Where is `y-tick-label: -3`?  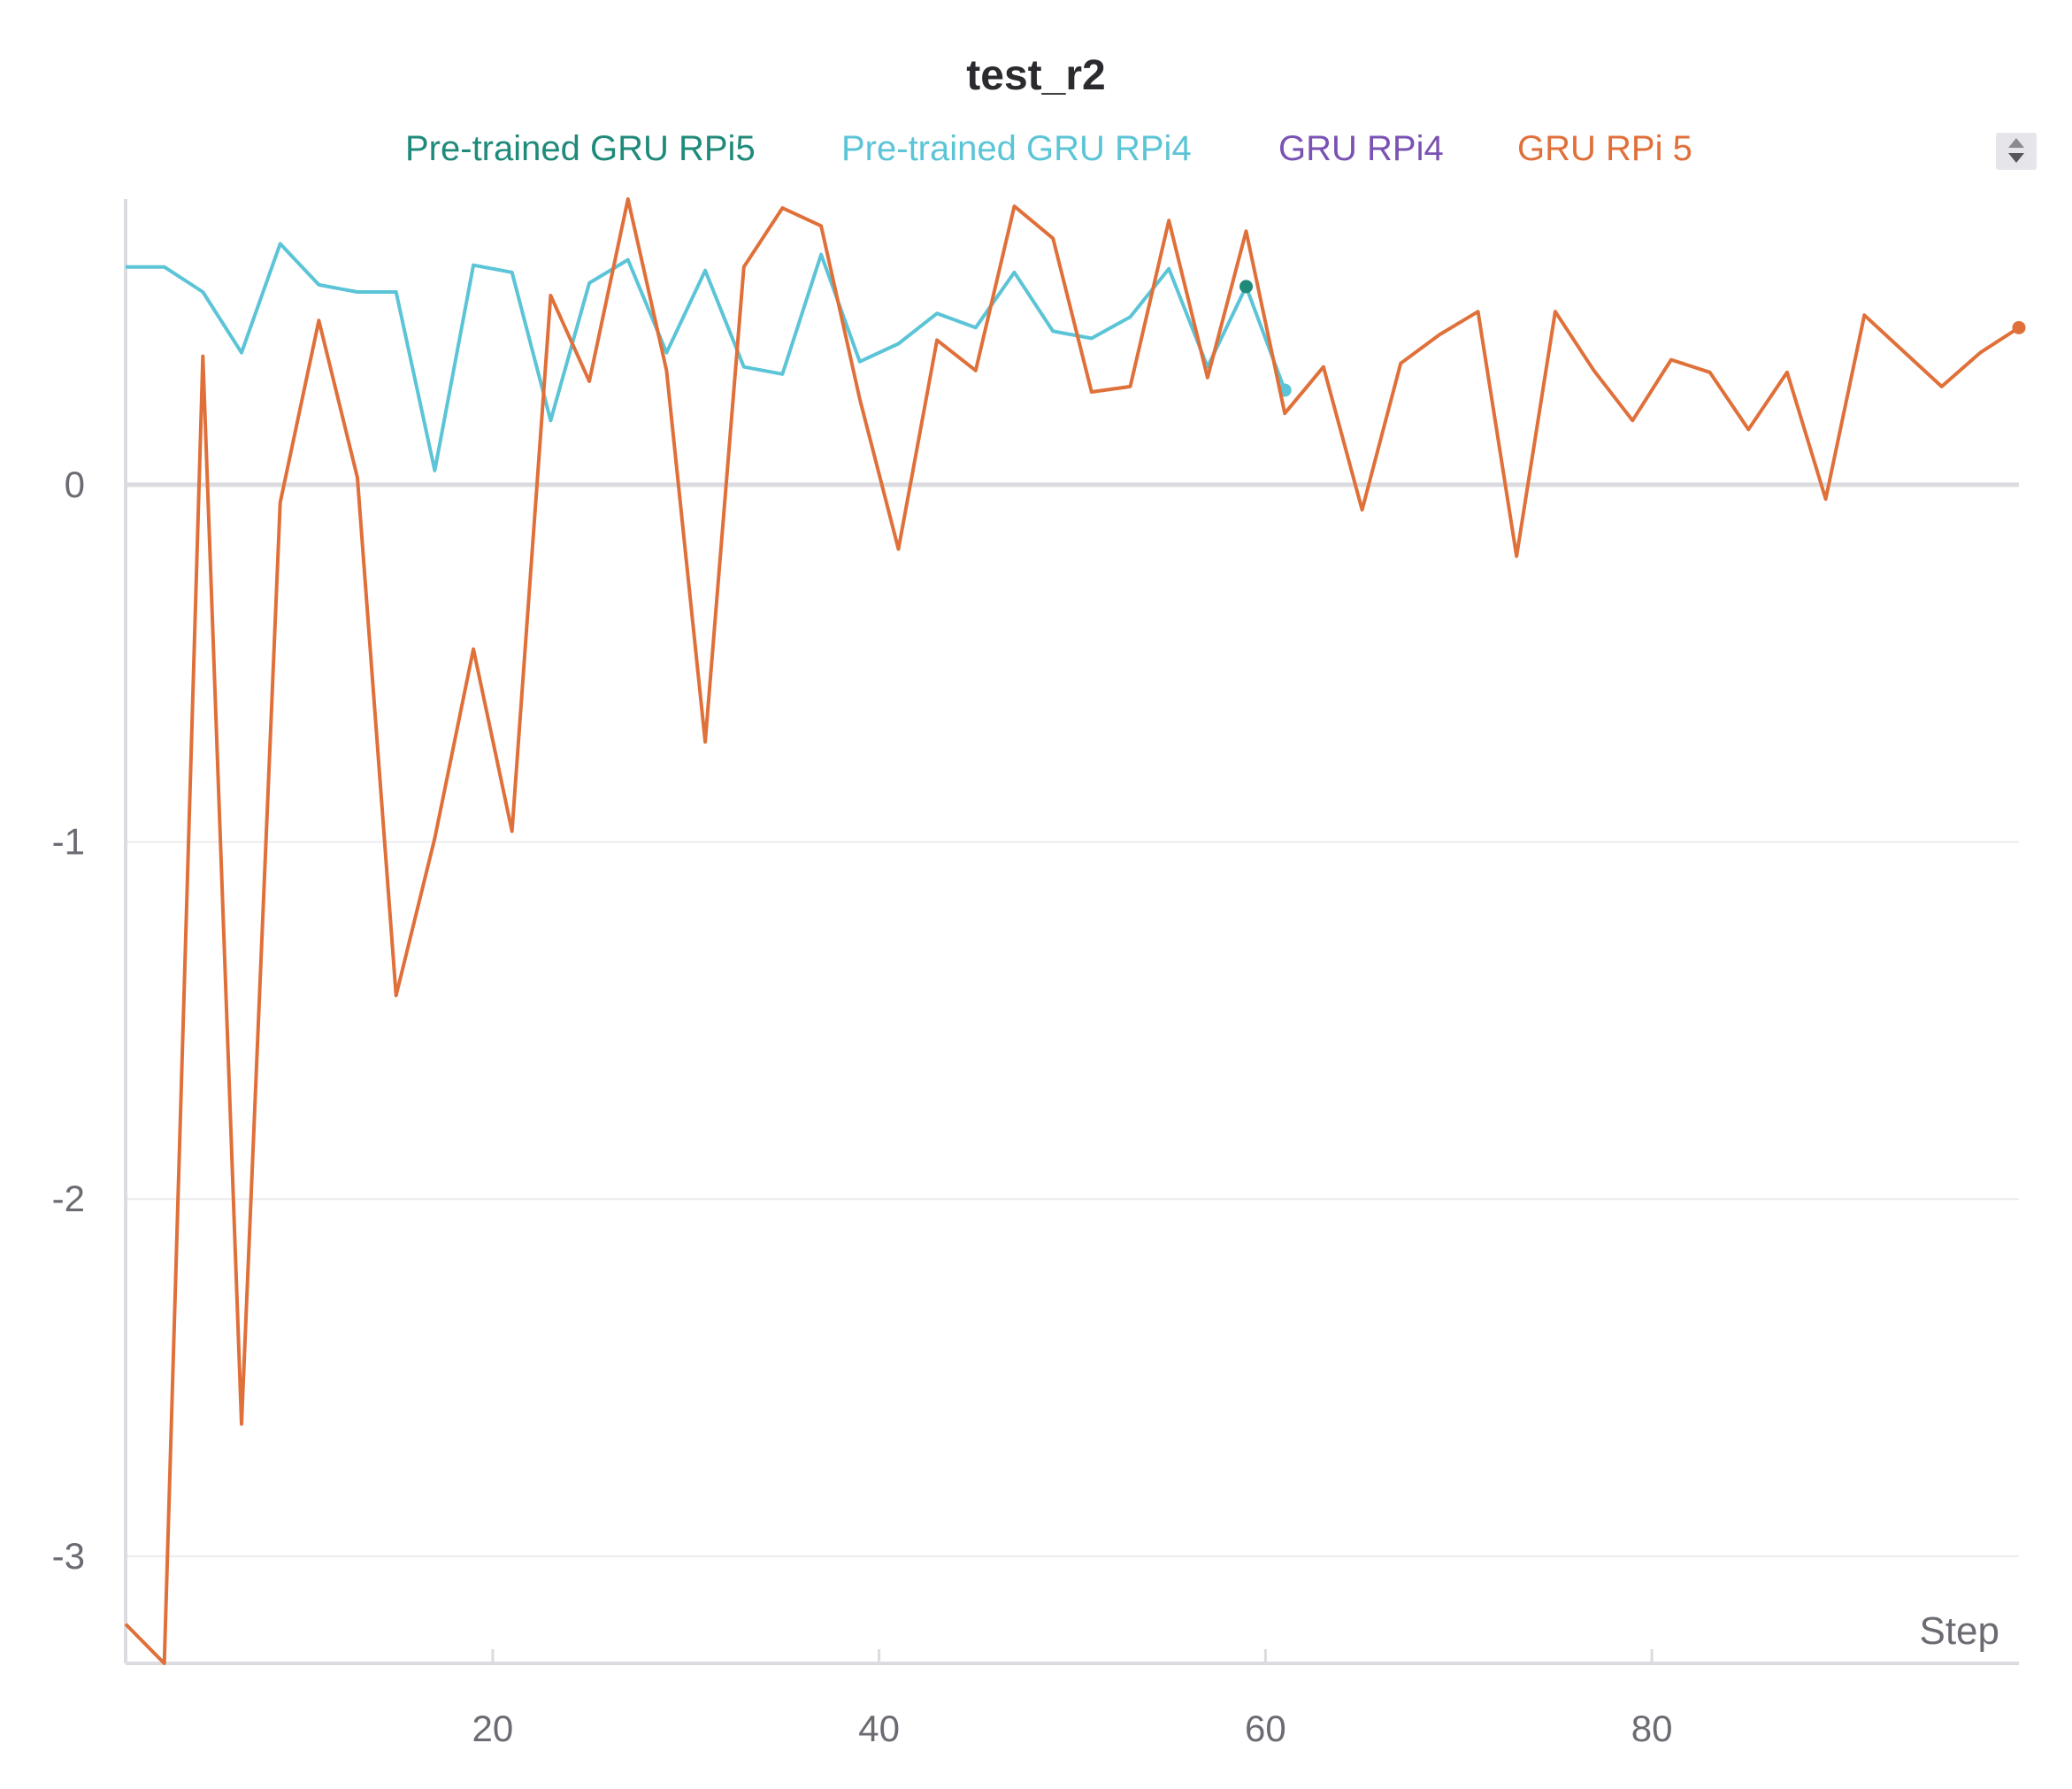 y-tick-label: -3 is located at coordinates (68, 1556).